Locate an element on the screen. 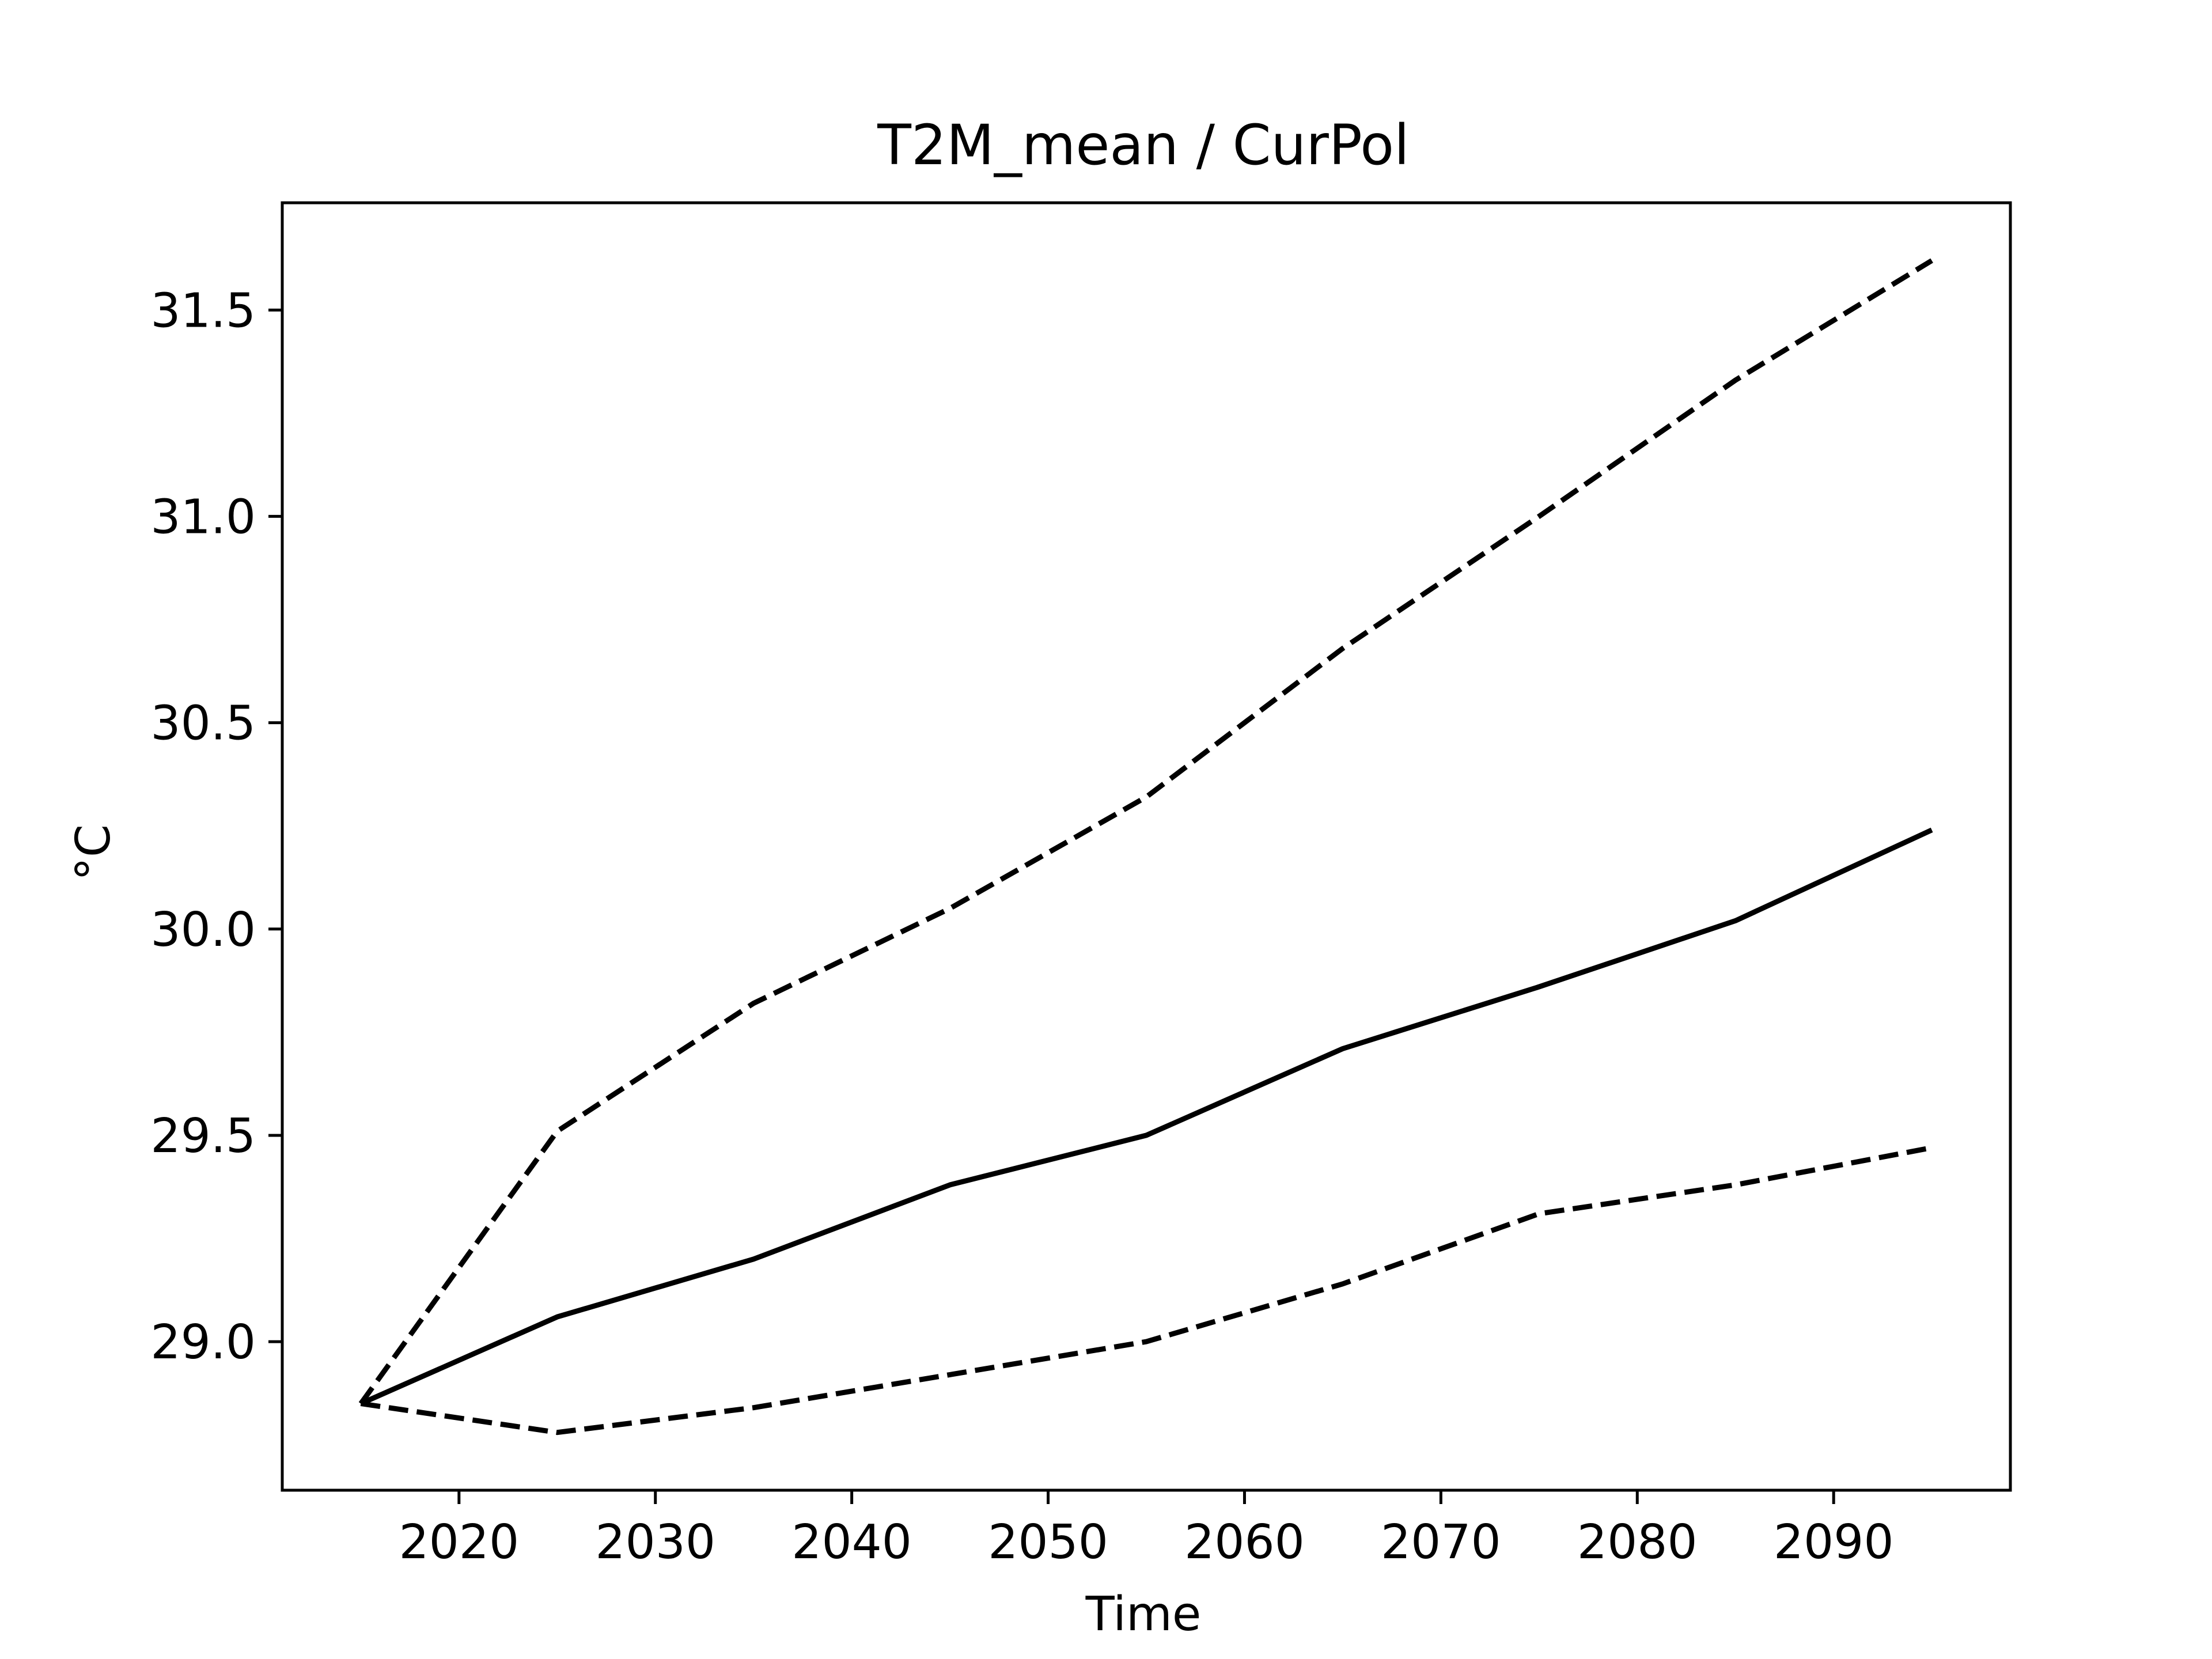 This screenshot has width=2212, height=1659. x-tick-label: 2090 is located at coordinates (1834, 1542).